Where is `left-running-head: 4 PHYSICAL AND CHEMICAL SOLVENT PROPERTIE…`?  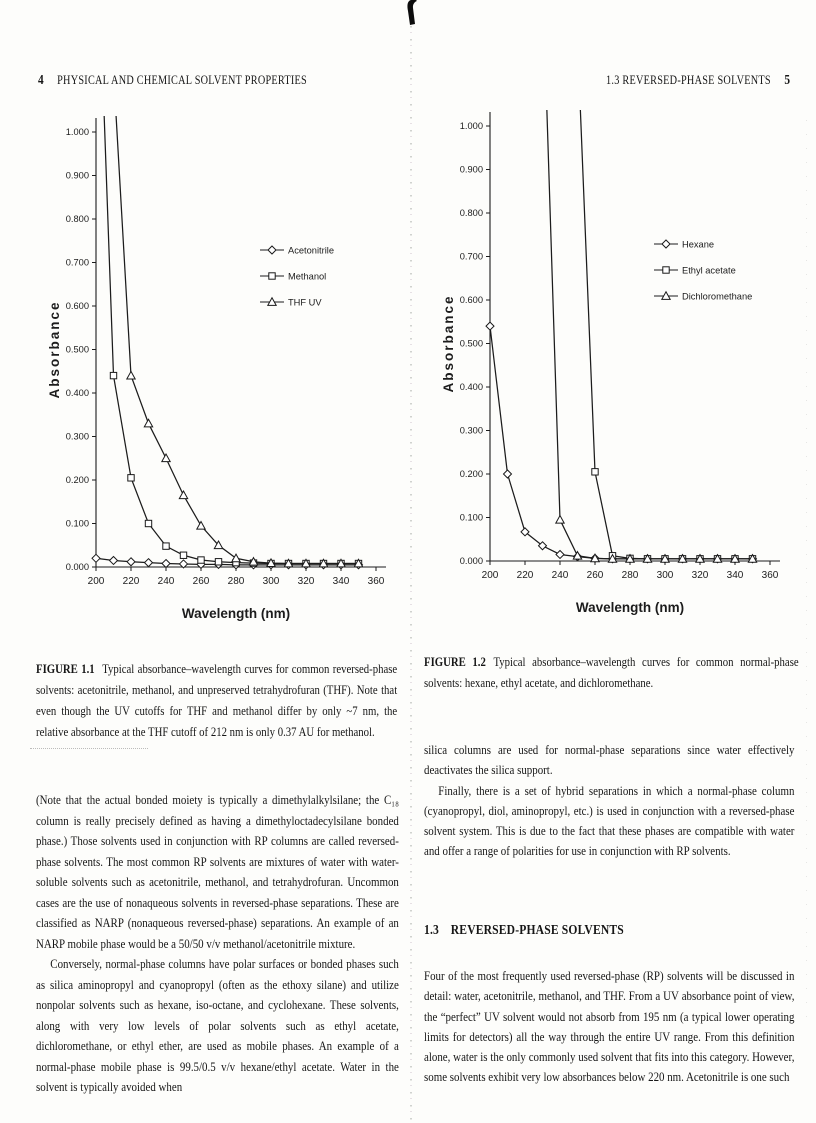
left-running-head: 4 PHYSICAL AND CHEMICAL SOLVENT PROPERTIE… is located at coordinates (172, 80).